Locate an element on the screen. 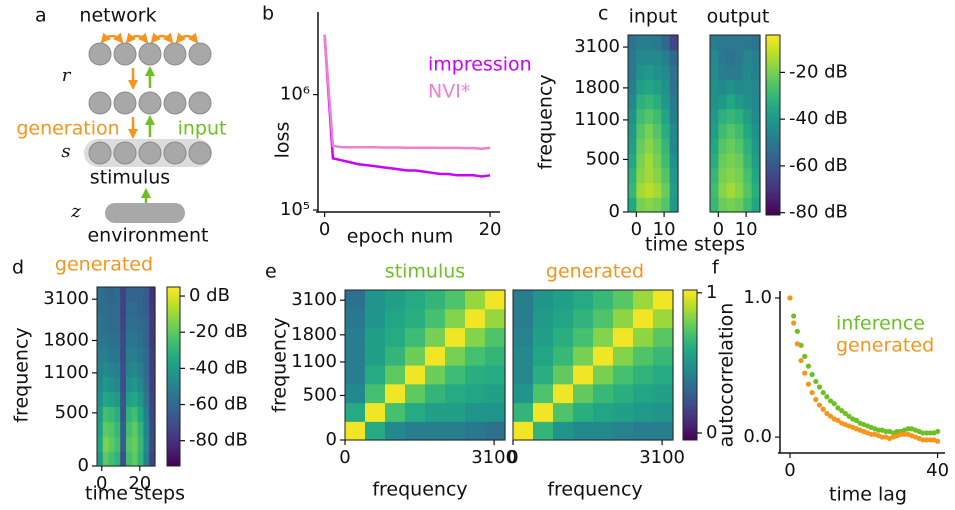  colorbar-tick-label: -40 dB is located at coordinates (218, 367).